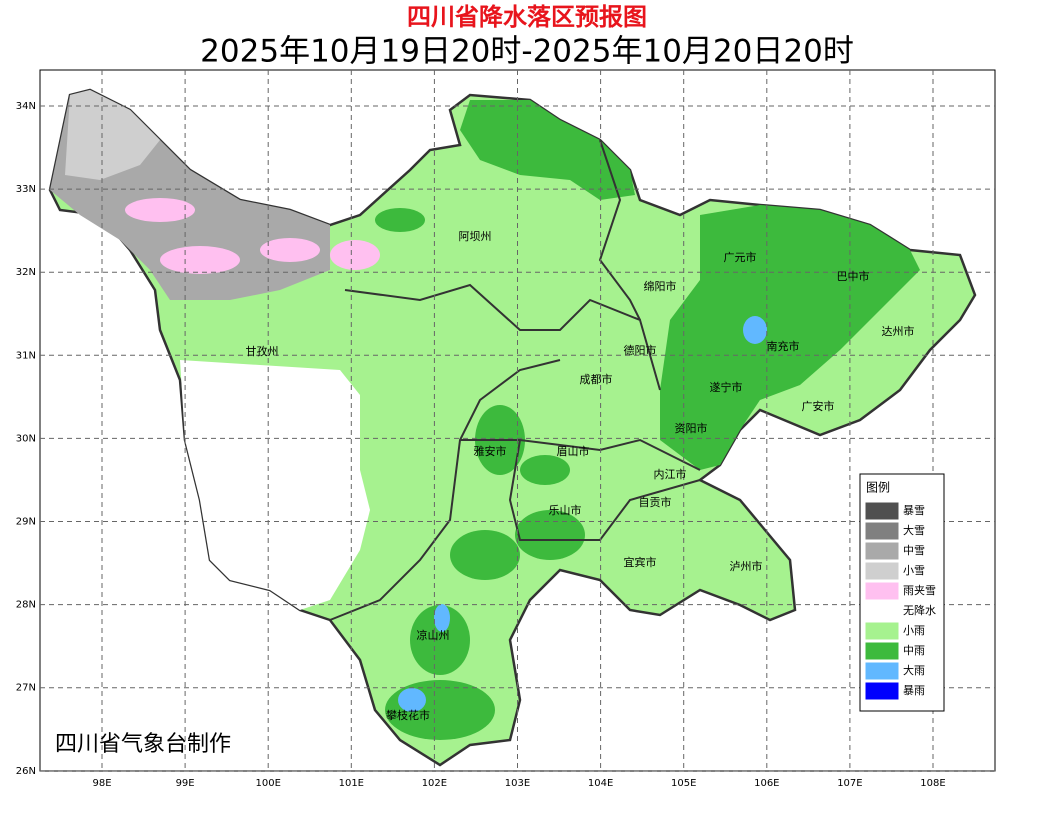  I want to click on lat-tick-label: 30N, so click(26, 438).